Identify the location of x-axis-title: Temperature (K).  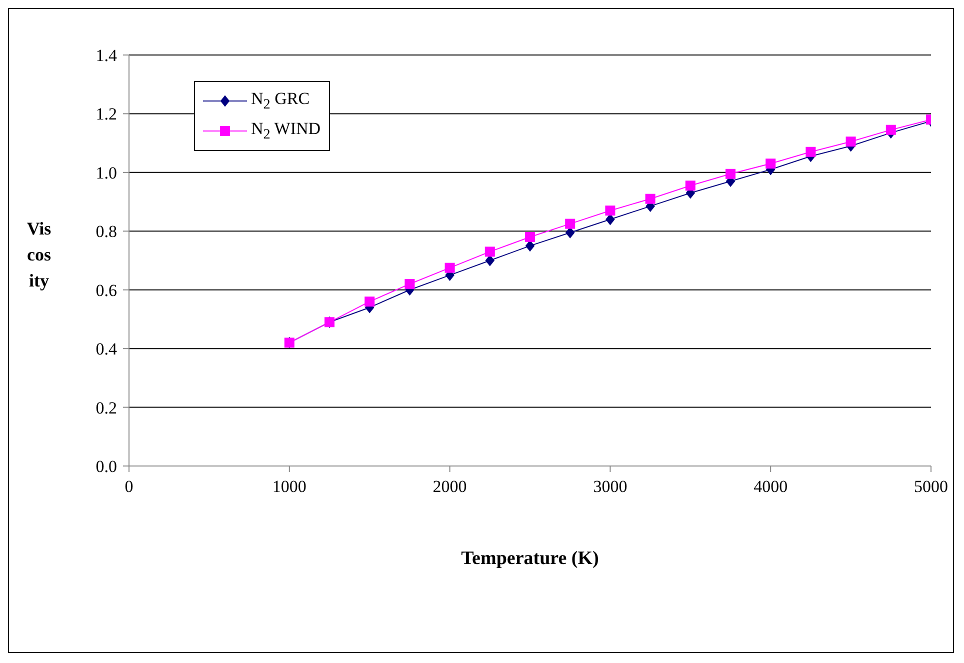
(530, 558).